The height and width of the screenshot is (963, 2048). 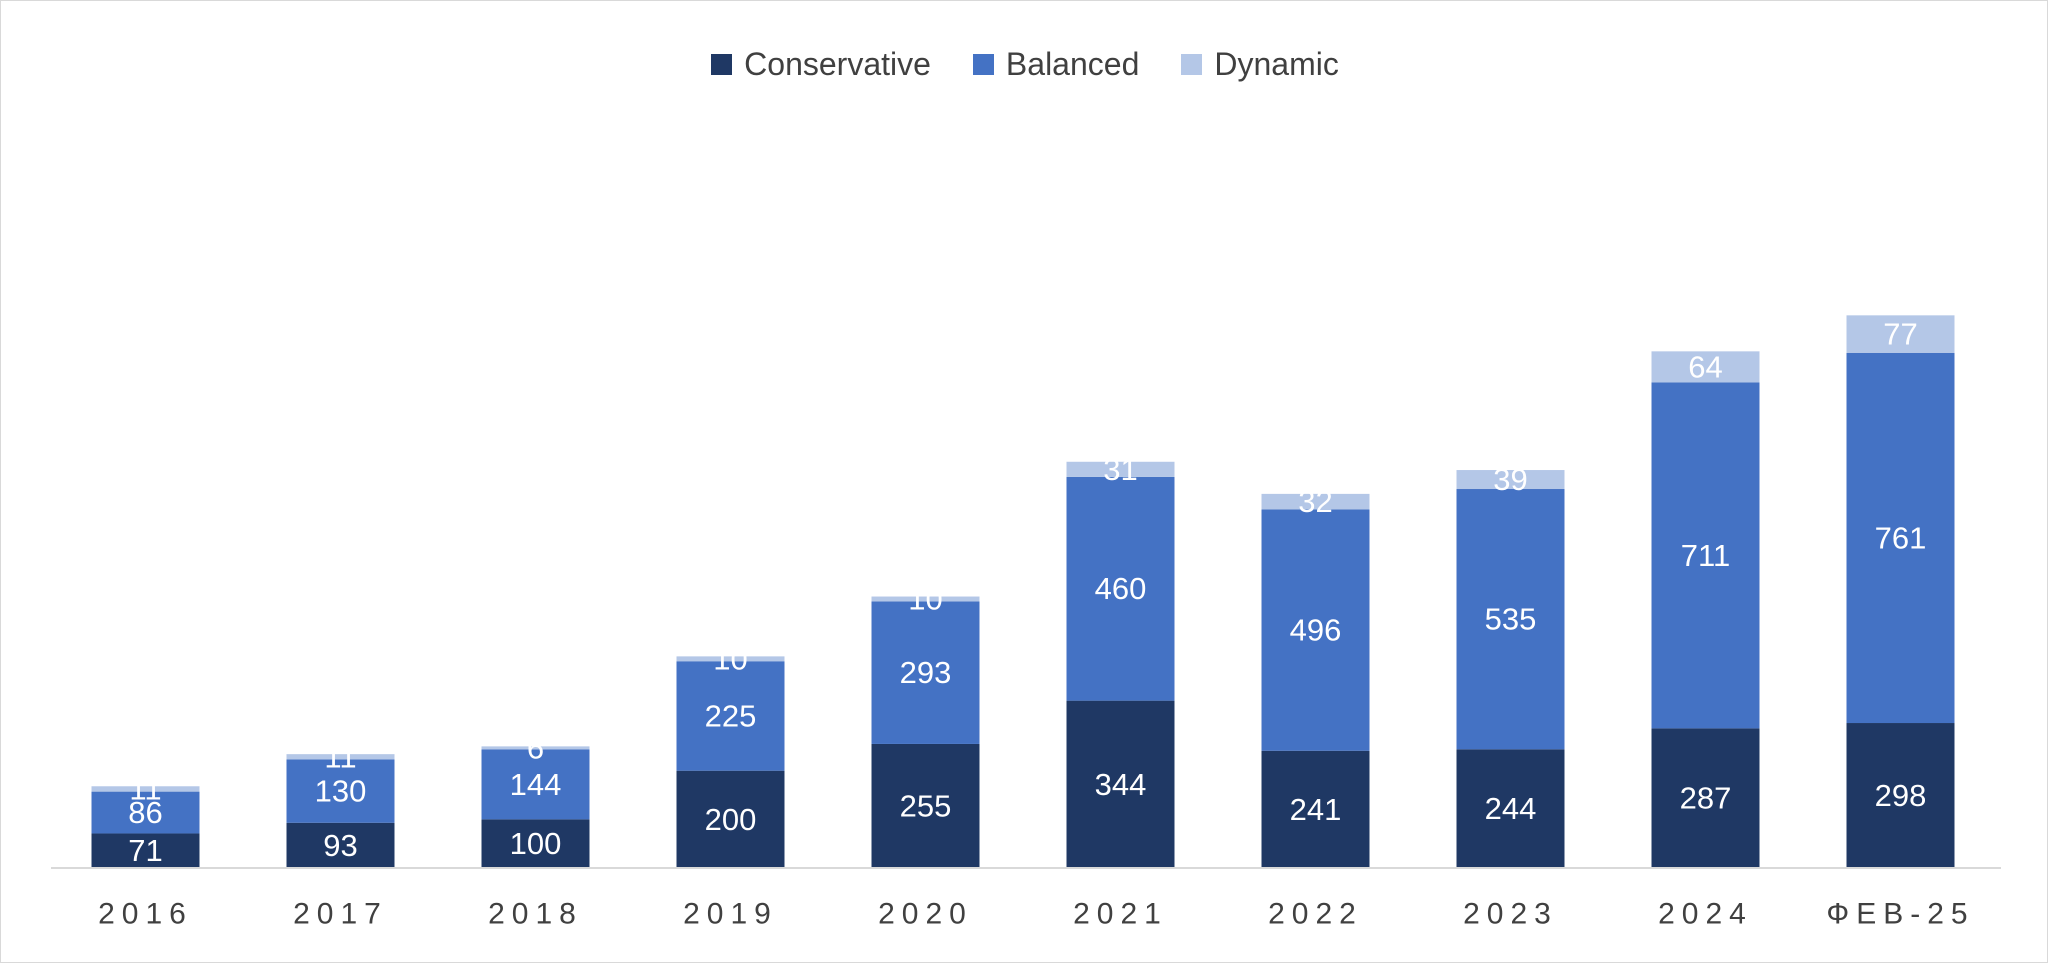 I want to click on data-label-dynamic-1: 11, so click(x=340, y=756).